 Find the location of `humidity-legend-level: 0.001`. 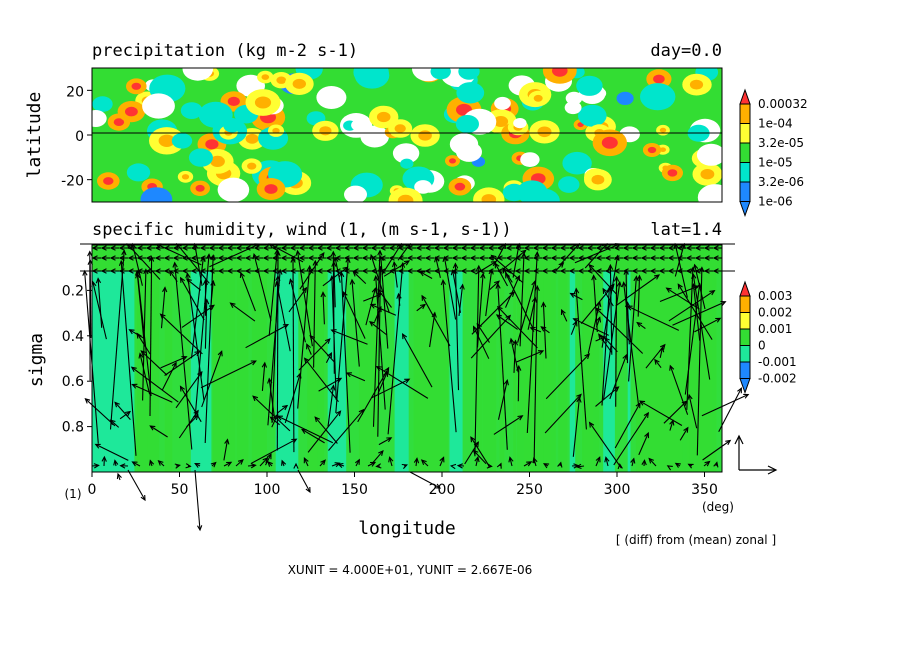

humidity-legend-level: 0.001 is located at coordinates (775, 329).